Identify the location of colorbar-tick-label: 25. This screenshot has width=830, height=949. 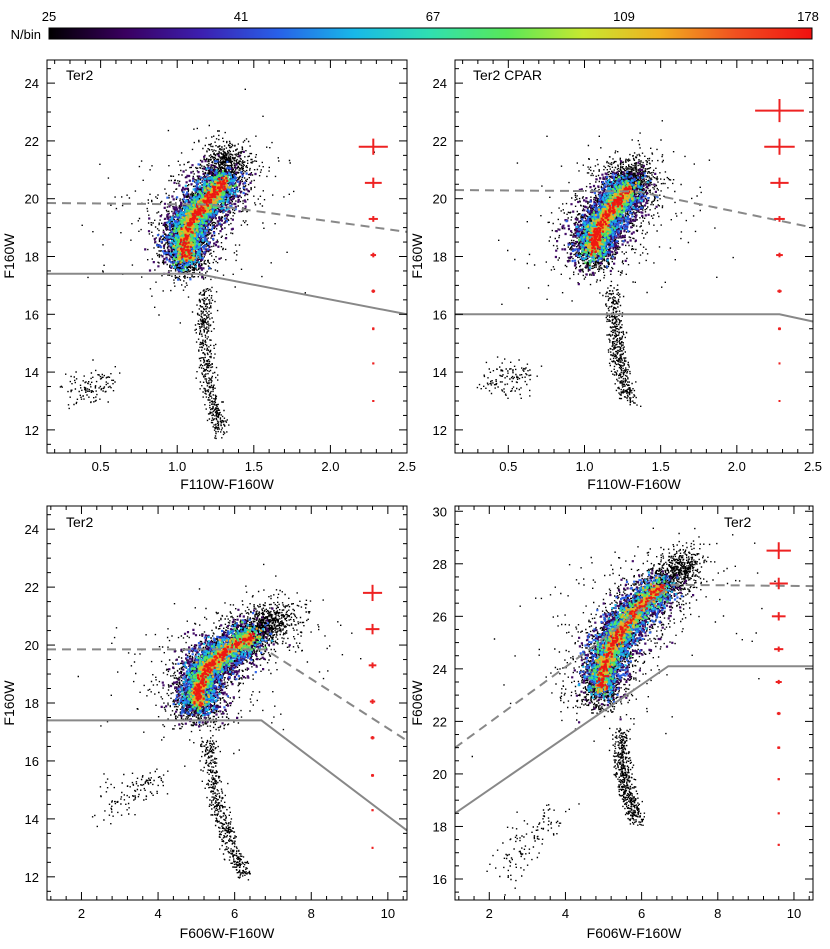
(49, 16).